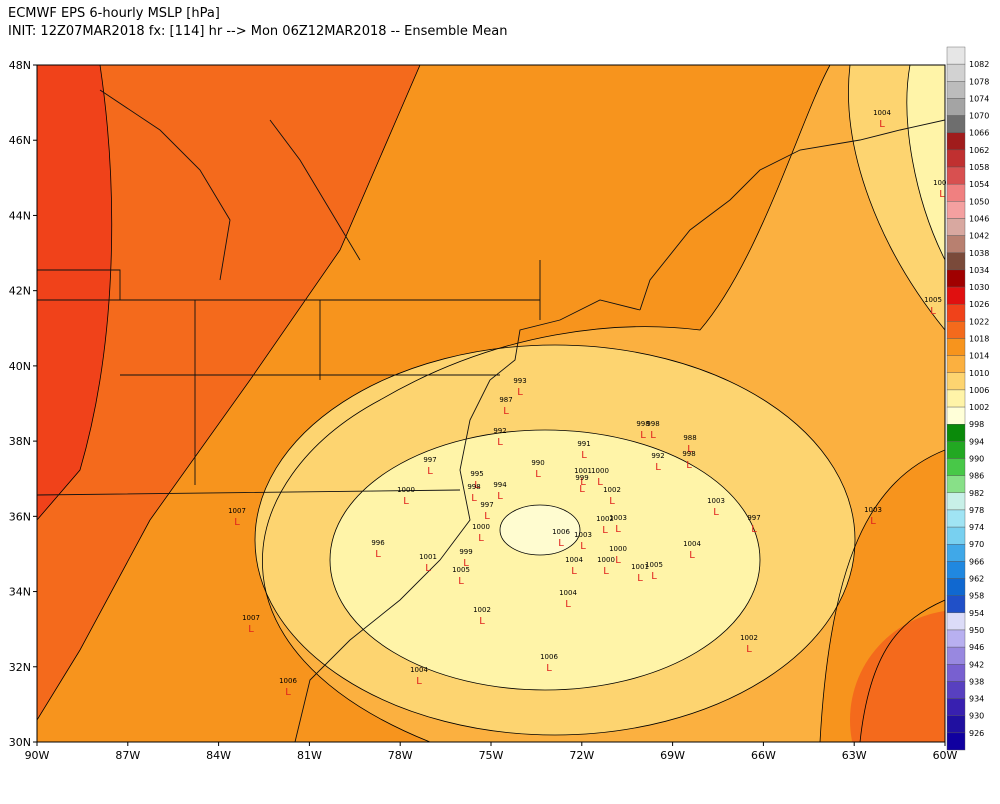 This screenshot has width=1000, height=804. What do you see at coordinates (976, 699) in the screenshot?
I see `colorbar-label: 934` at bounding box center [976, 699].